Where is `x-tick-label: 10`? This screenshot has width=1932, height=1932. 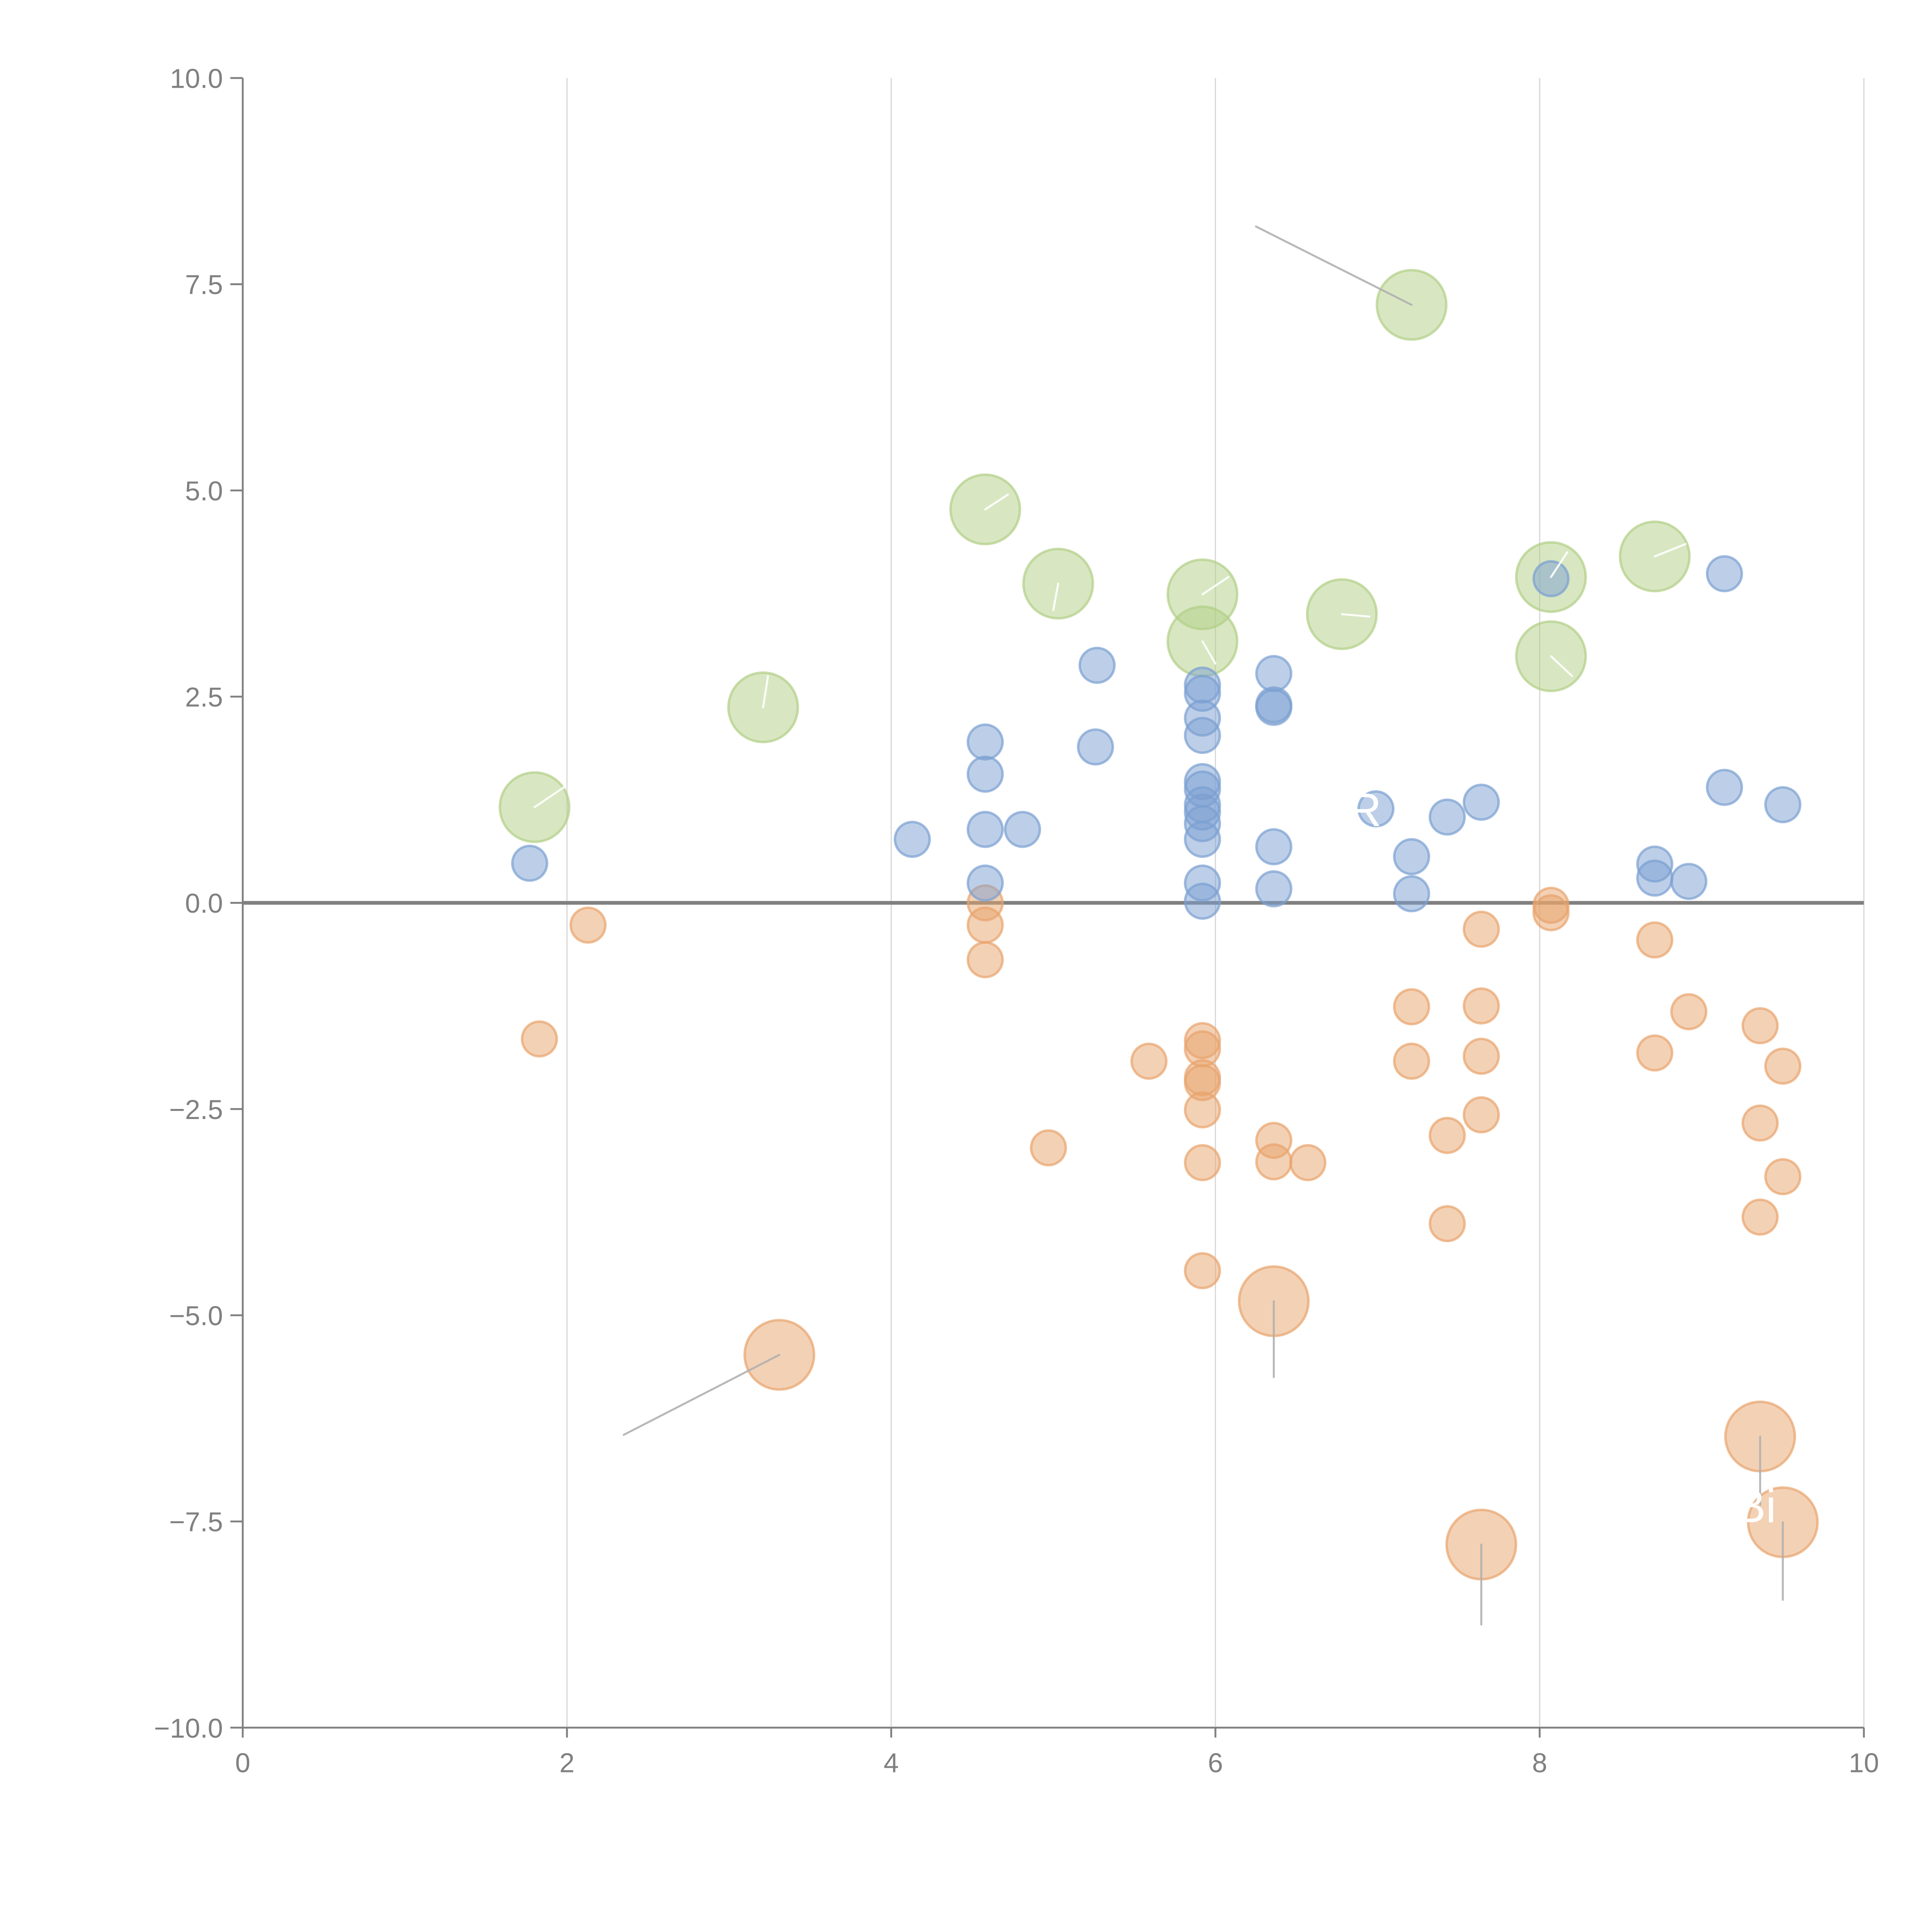 x-tick-label: 10 is located at coordinates (1864, 1763).